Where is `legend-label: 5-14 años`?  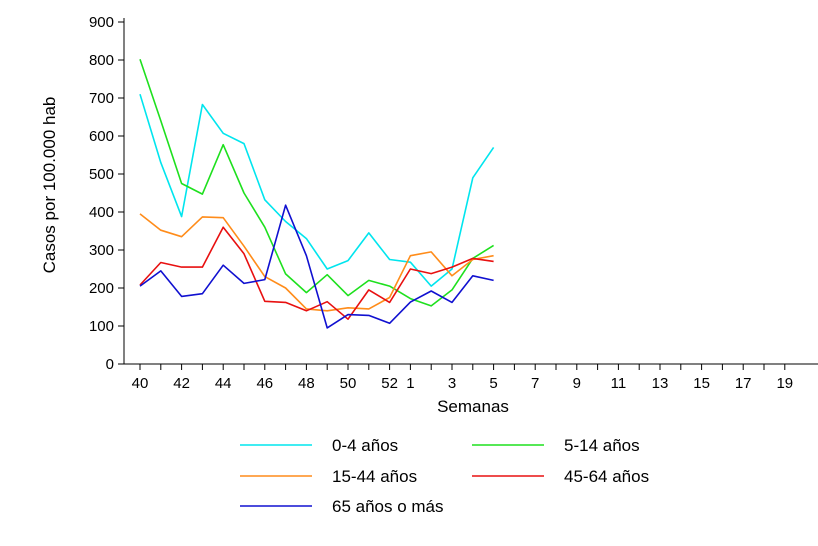 legend-label: 5-14 años is located at coordinates (602, 445).